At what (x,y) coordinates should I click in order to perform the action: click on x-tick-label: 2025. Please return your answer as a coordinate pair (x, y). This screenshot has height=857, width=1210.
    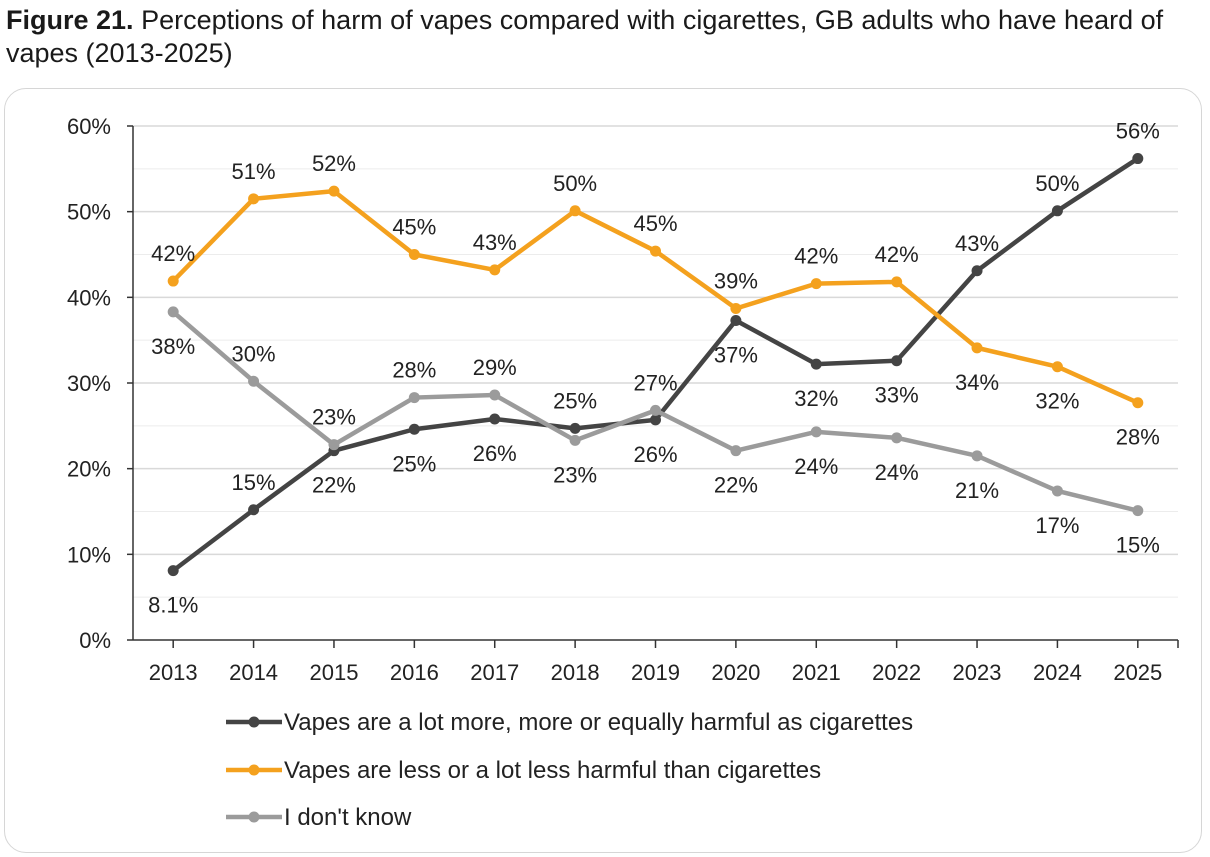
    Looking at the image, I should click on (1137, 672).